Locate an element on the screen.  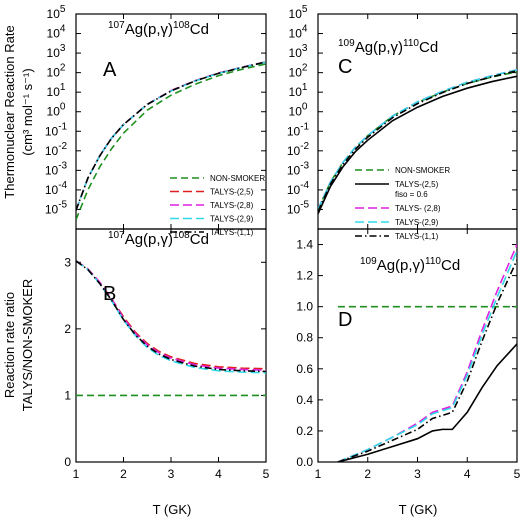
y-tick-label: 0.2 is located at coordinates (304, 431).